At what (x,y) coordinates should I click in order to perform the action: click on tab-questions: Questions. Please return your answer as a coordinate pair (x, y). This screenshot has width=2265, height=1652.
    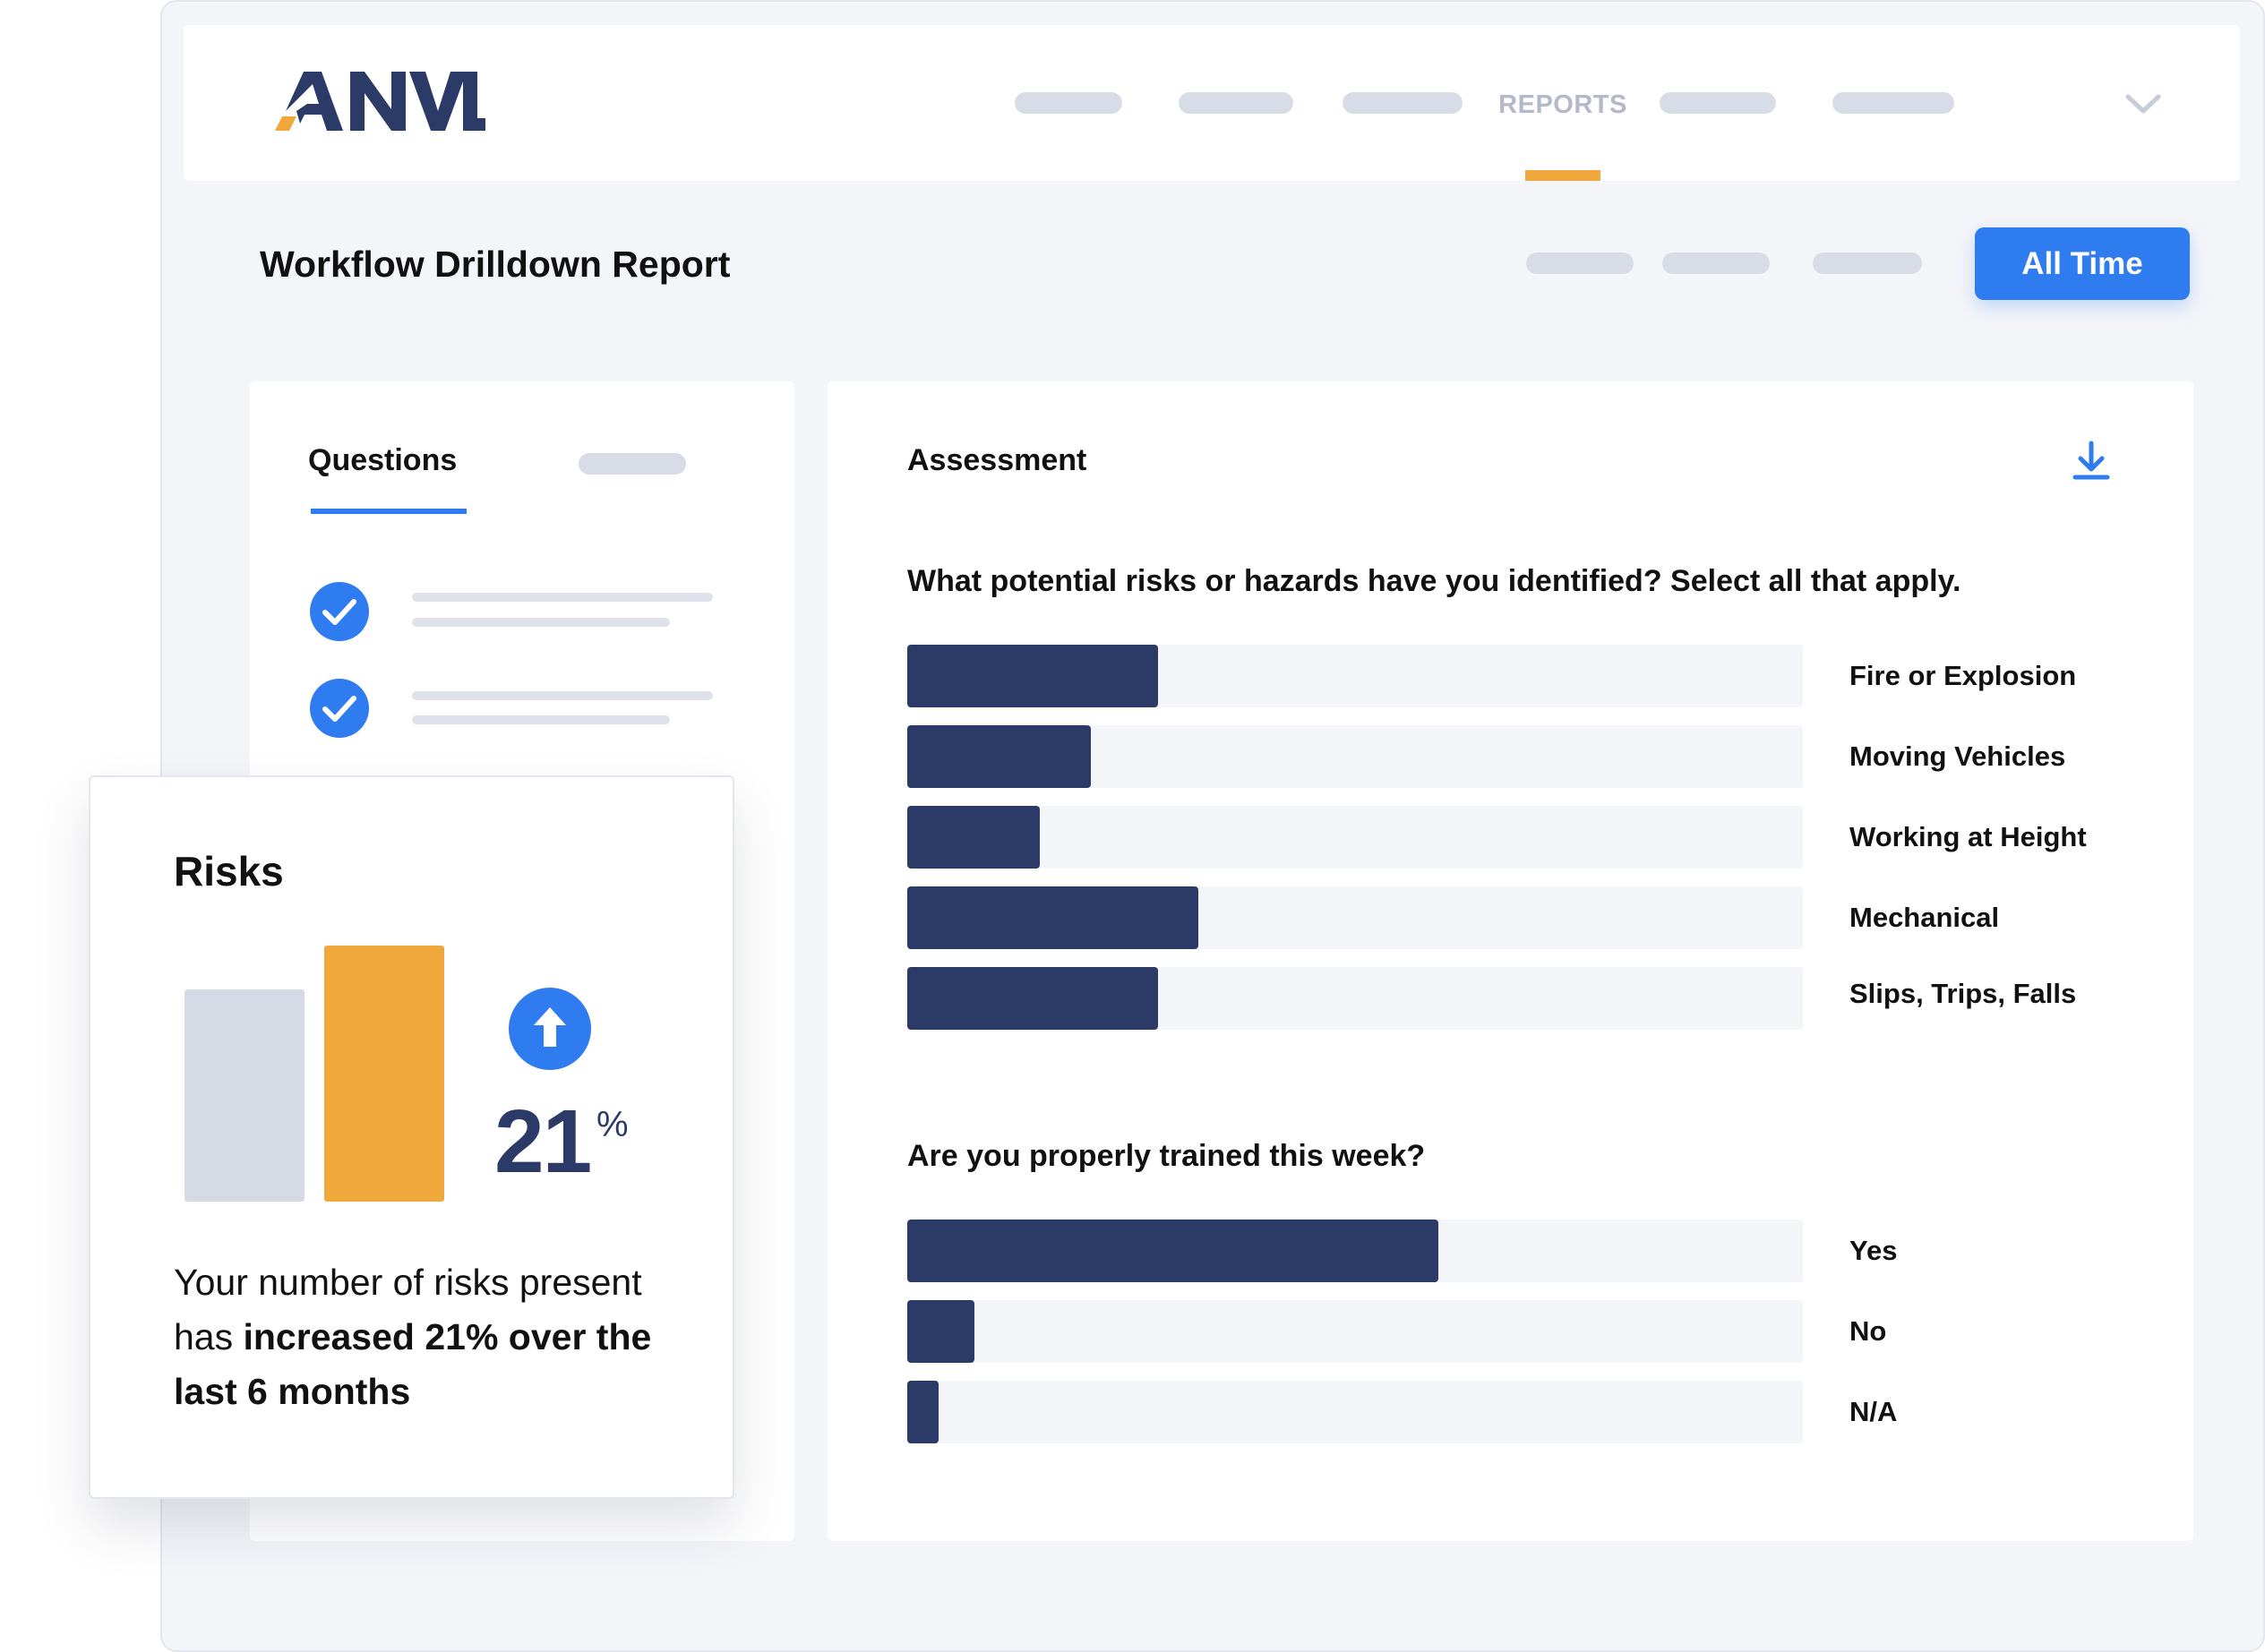
    Looking at the image, I should click on (383, 460).